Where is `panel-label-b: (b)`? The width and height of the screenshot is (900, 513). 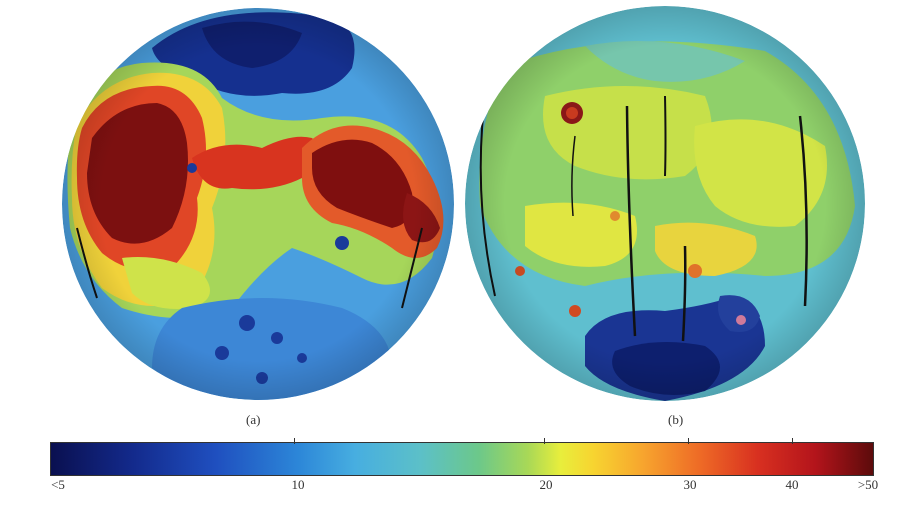
panel-label-b: (b) is located at coordinates (676, 419).